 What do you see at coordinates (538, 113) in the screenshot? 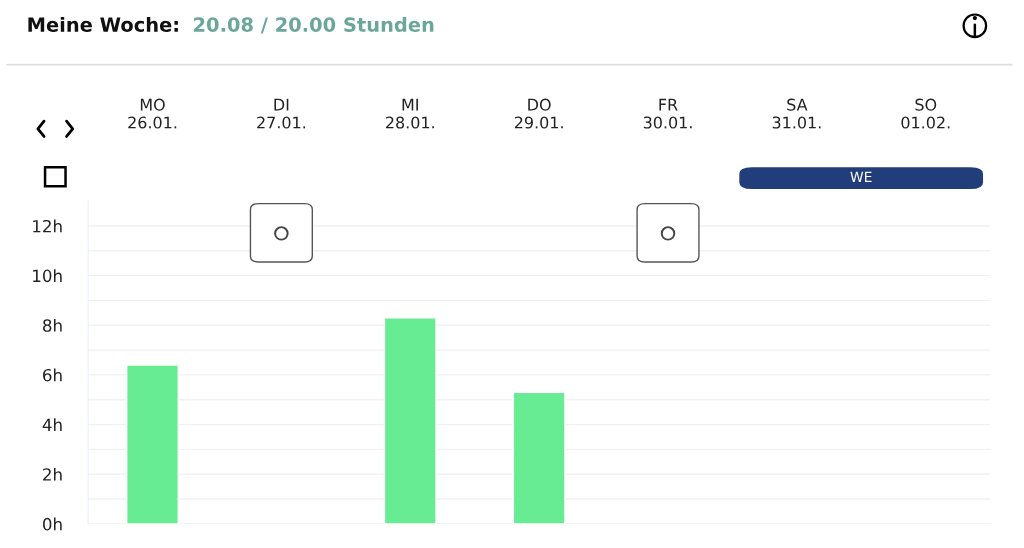
I see `x-tick-label: DO 29.01.` at bounding box center [538, 113].